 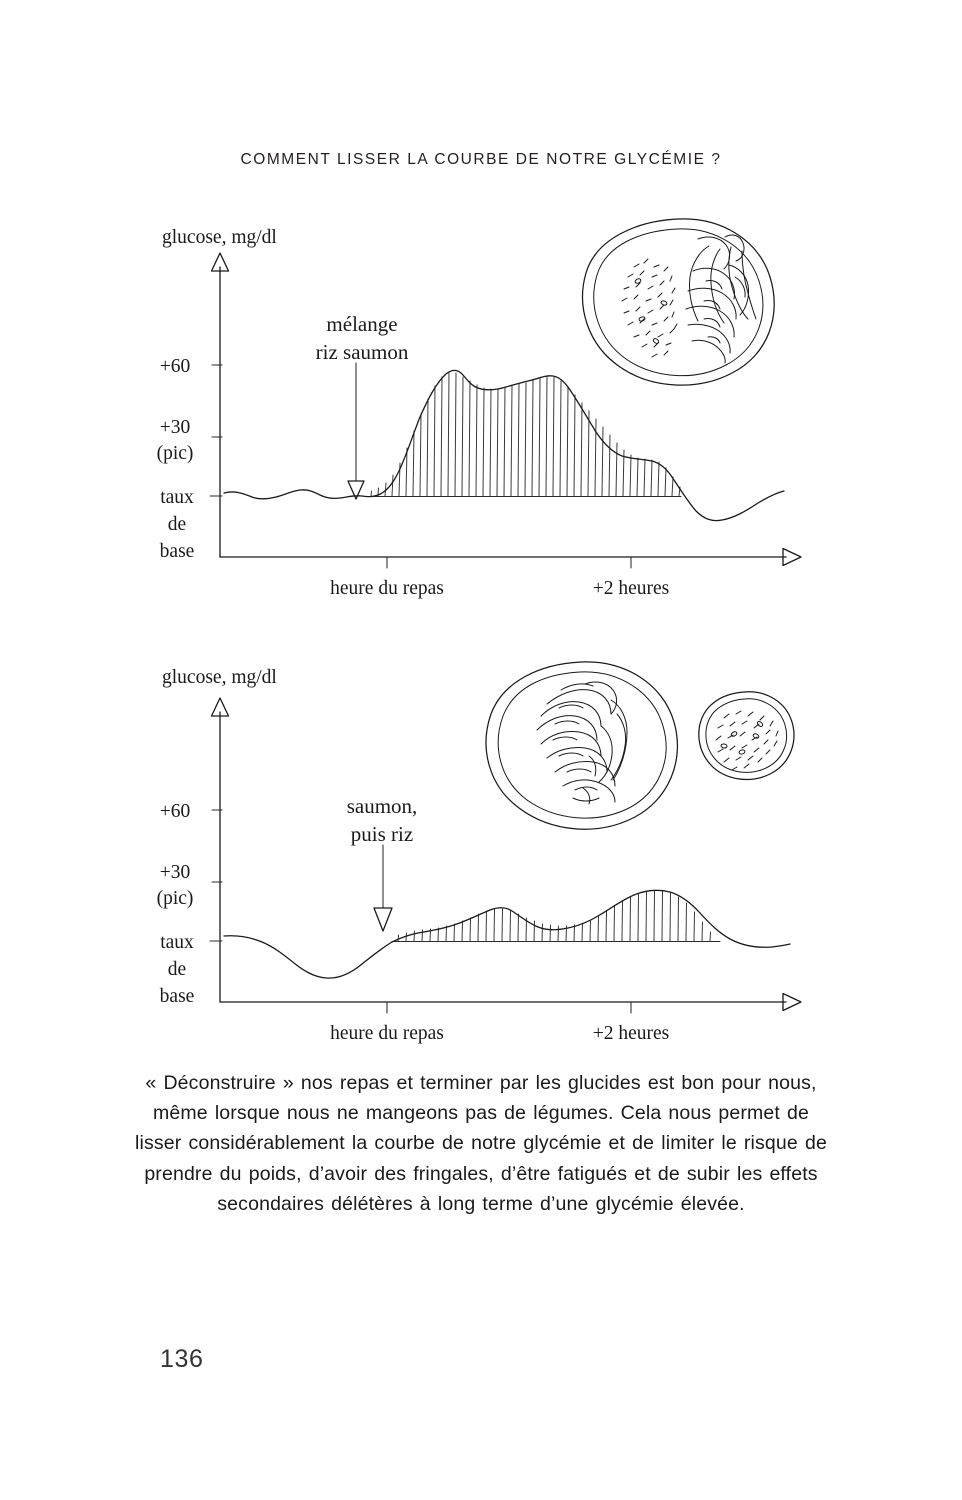 What do you see at coordinates (382, 834) in the screenshot?
I see `annotation-line-2: puis riz` at bounding box center [382, 834].